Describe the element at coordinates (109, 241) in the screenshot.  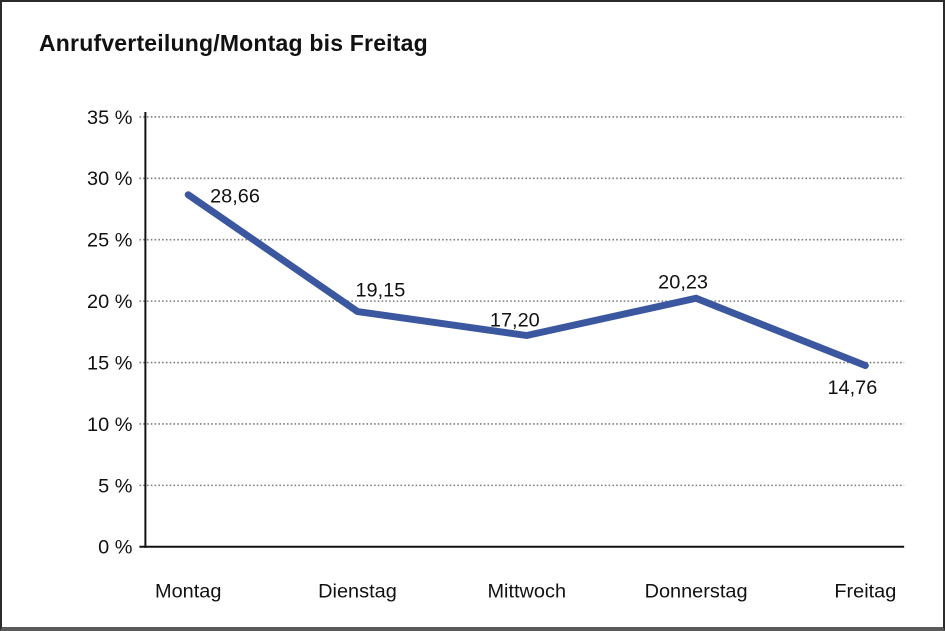
I see `y-tick-label: 25 %` at that location.